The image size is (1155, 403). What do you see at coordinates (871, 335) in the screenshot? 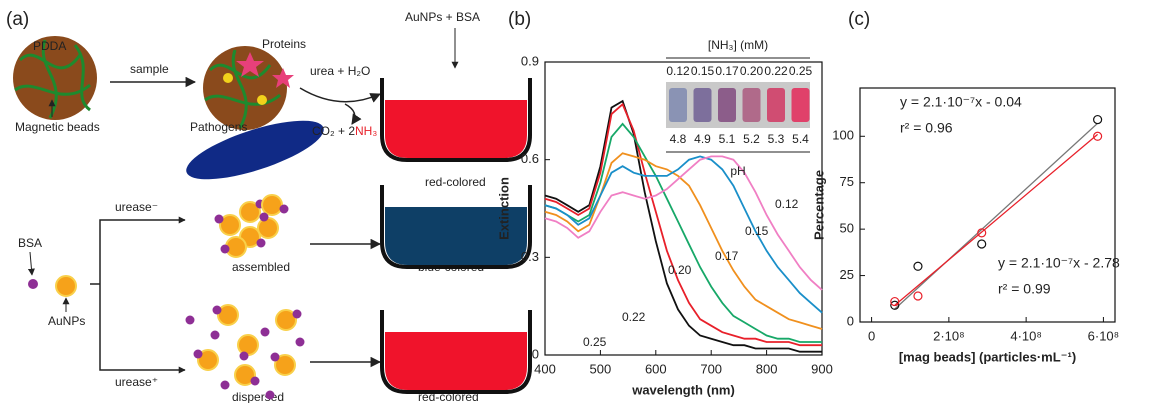
I see `x-tick-label: 0` at bounding box center [871, 335].